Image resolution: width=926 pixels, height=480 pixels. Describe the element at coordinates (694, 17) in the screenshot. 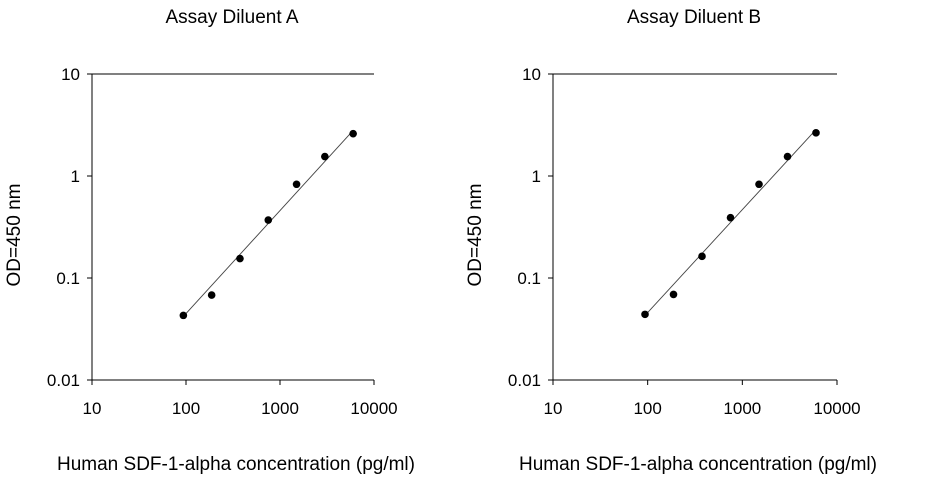

I see `chart-title: Assay Diluent B` at that location.